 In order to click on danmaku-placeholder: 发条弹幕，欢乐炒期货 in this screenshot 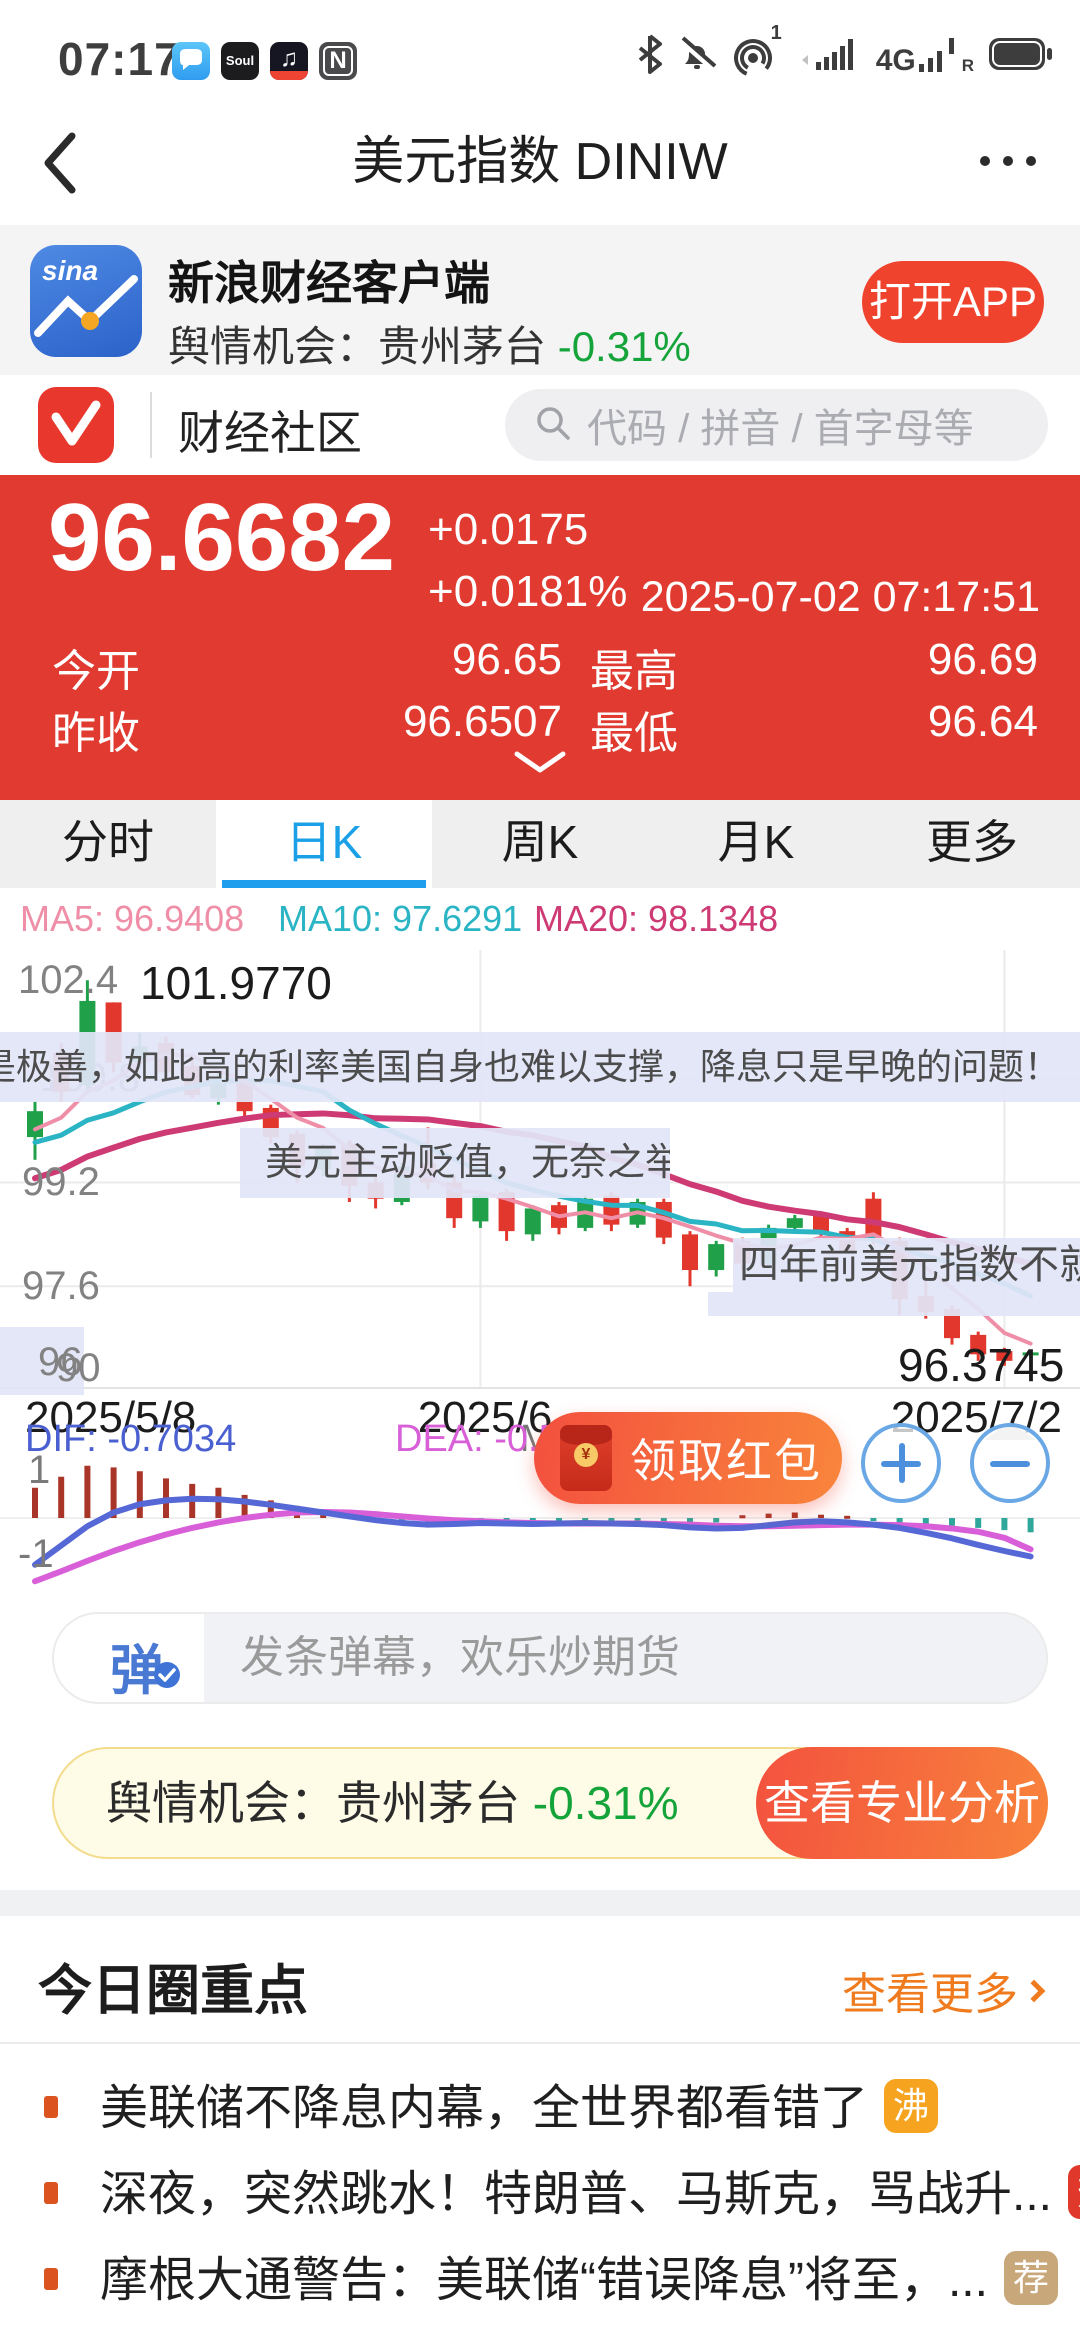, I will do `click(460, 1657)`.